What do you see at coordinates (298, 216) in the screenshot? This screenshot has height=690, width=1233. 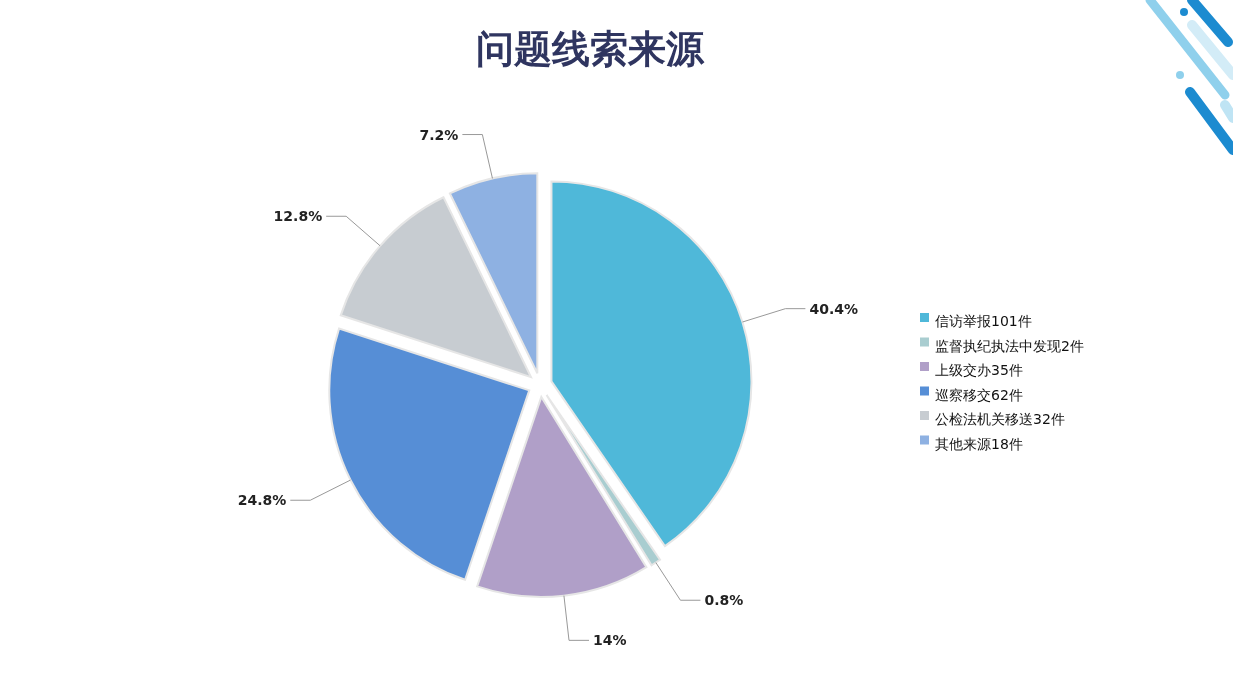 I see `data-label: 12.8%` at bounding box center [298, 216].